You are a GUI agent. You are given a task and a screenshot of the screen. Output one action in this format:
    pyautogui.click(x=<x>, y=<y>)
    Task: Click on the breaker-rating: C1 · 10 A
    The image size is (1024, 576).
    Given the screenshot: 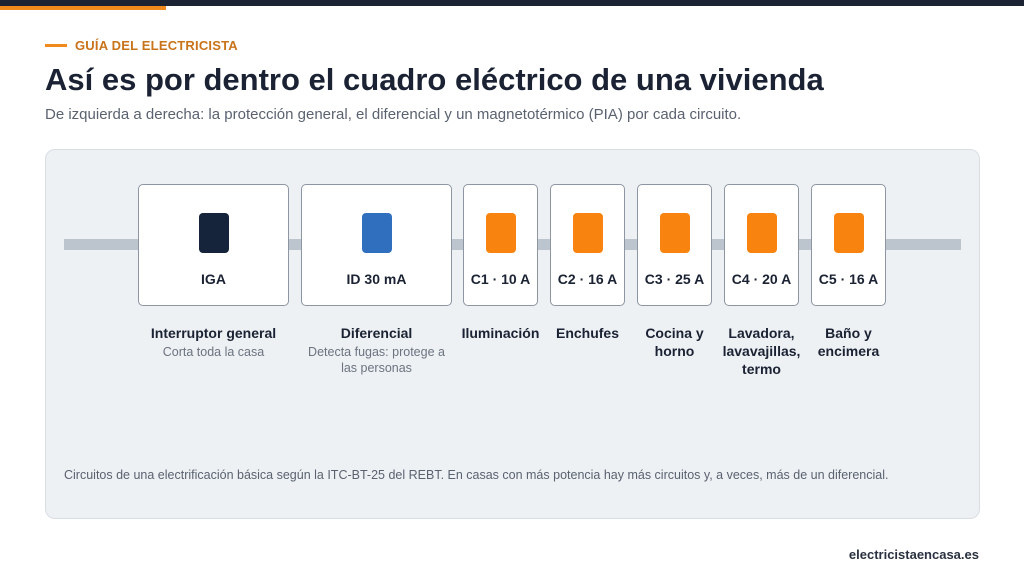 What is the action you would take?
    pyautogui.click(x=500, y=279)
    